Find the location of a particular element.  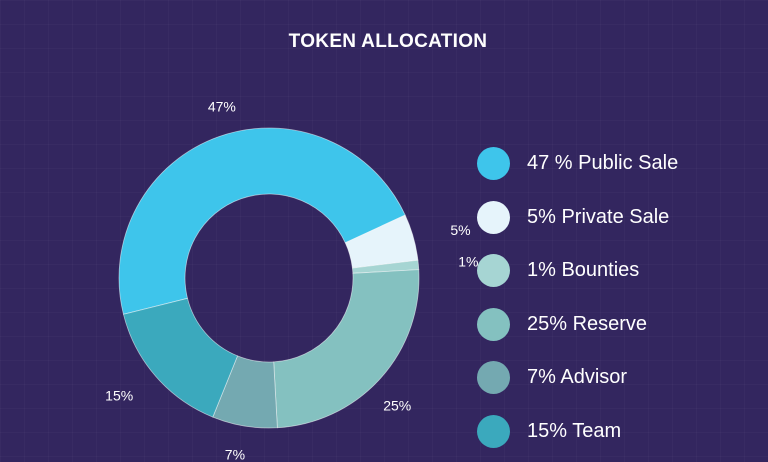

legend-label: 5% Private Sale is located at coordinates (598, 216).